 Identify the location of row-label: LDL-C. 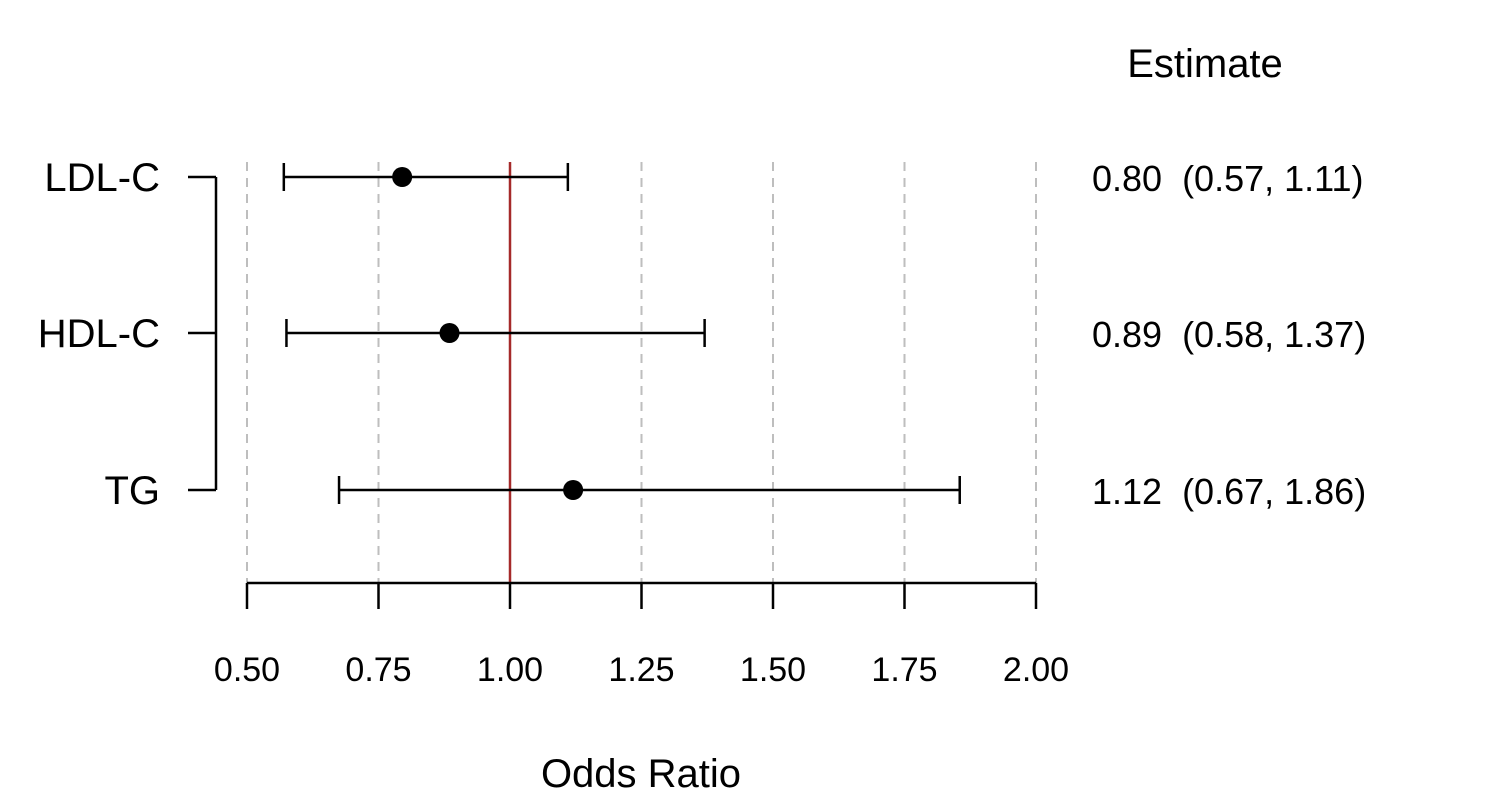
(102, 178).